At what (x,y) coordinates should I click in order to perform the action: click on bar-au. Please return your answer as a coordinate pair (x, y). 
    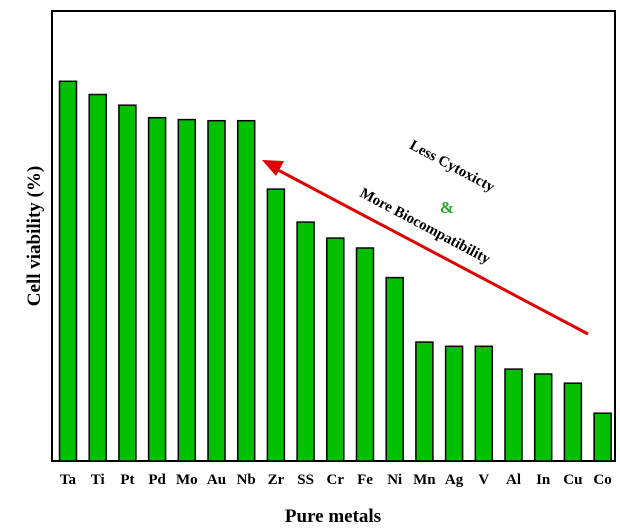
    Looking at the image, I should click on (216, 290).